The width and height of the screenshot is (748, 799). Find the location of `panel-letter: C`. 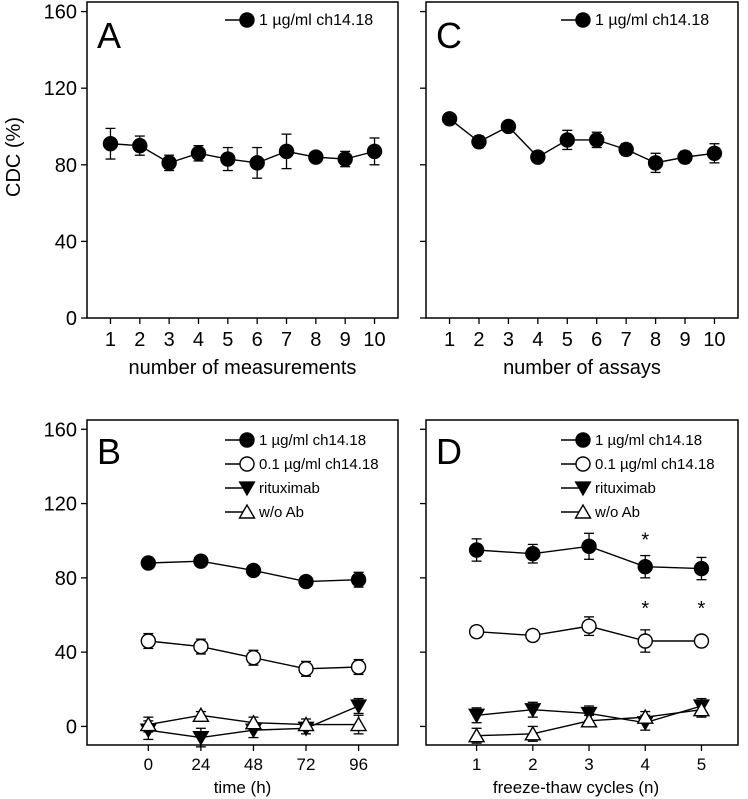

panel-letter: C is located at coordinates (449, 35).